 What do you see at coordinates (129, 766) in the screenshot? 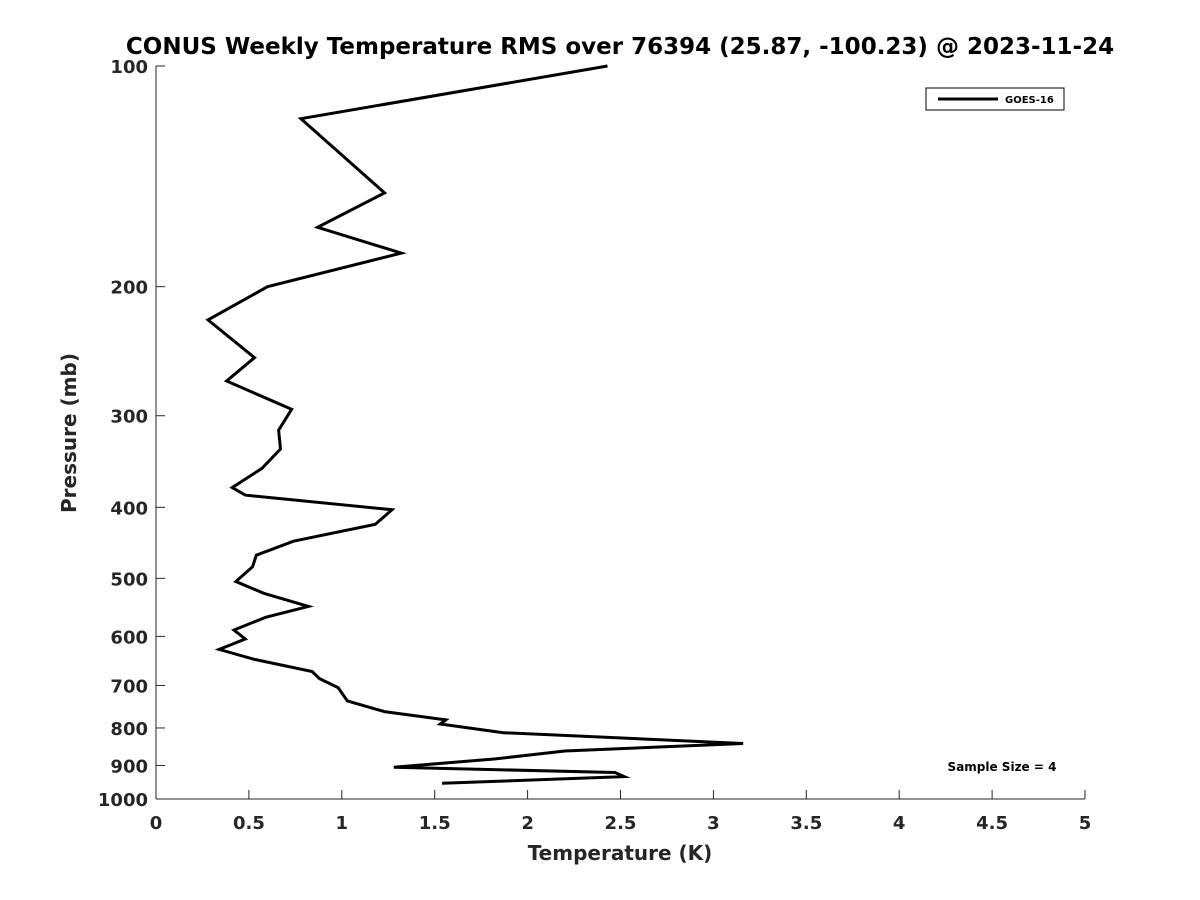
I see `y-tick-label: 900` at bounding box center [129, 766].